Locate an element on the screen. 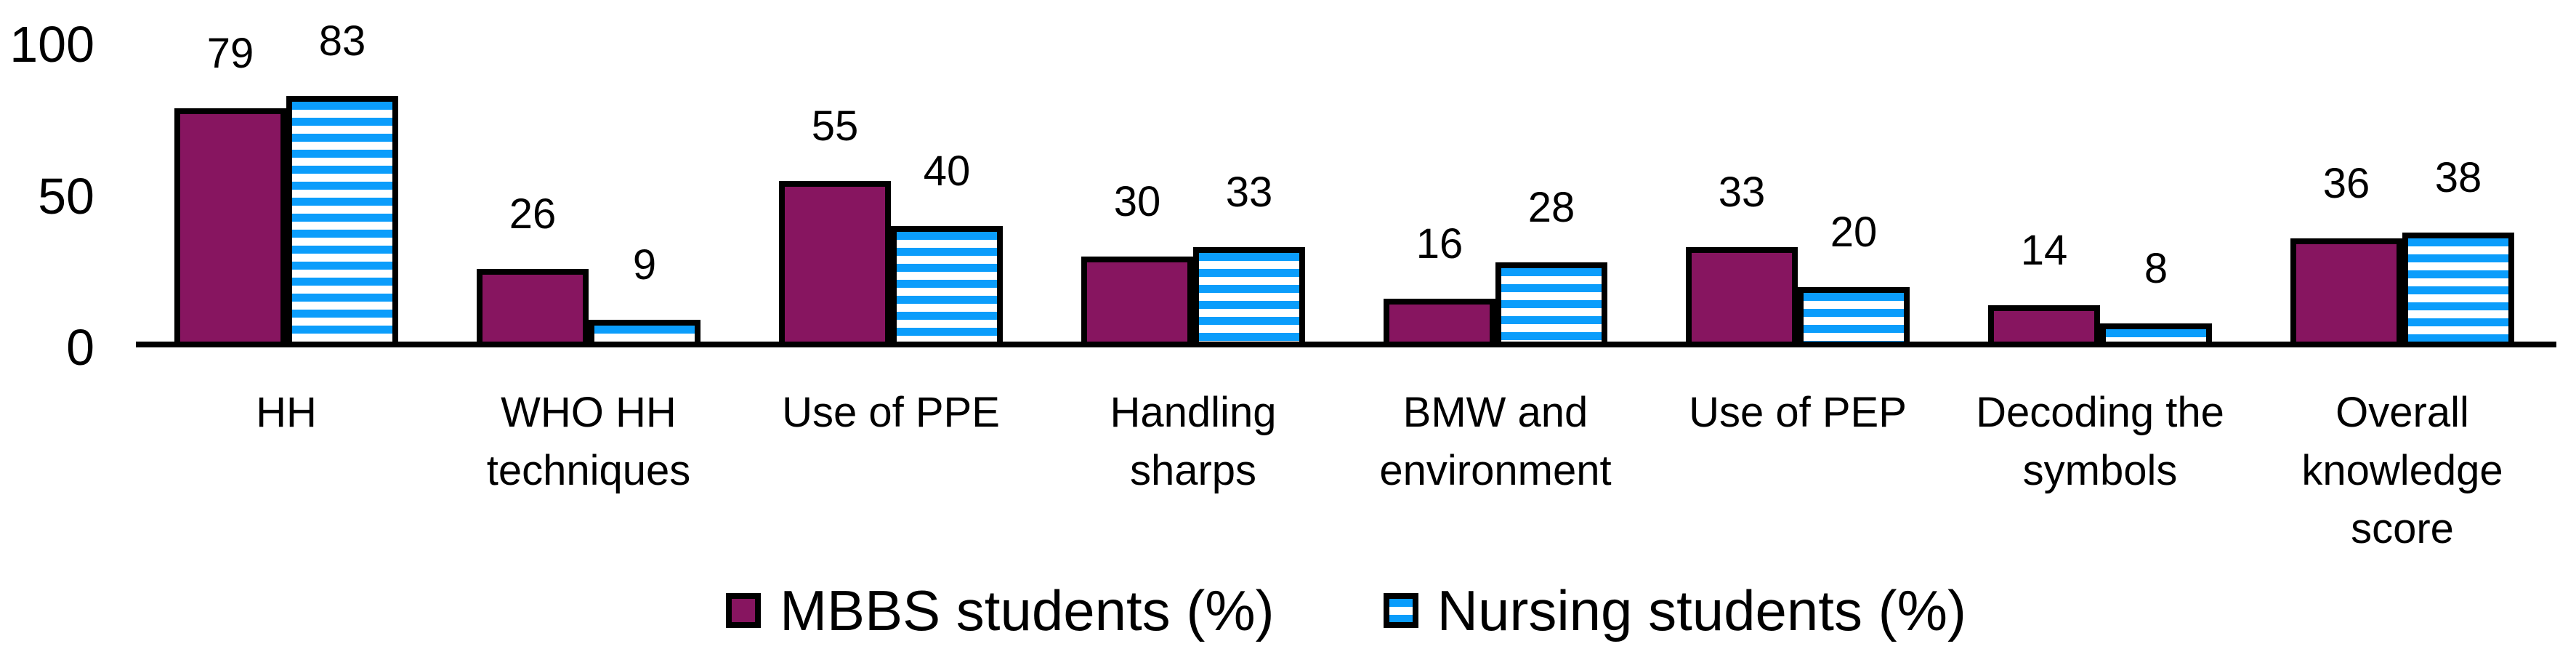 The height and width of the screenshot is (657, 2576). category-label-cat5: BMW and environment is located at coordinates (1496, 441).